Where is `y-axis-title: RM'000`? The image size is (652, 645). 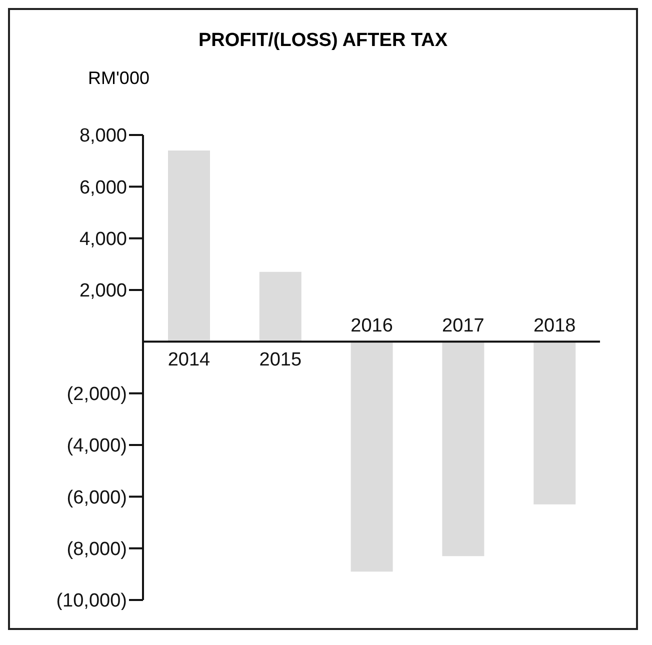 y-axis-title: RM'000 is located at coordinates (119, 78).